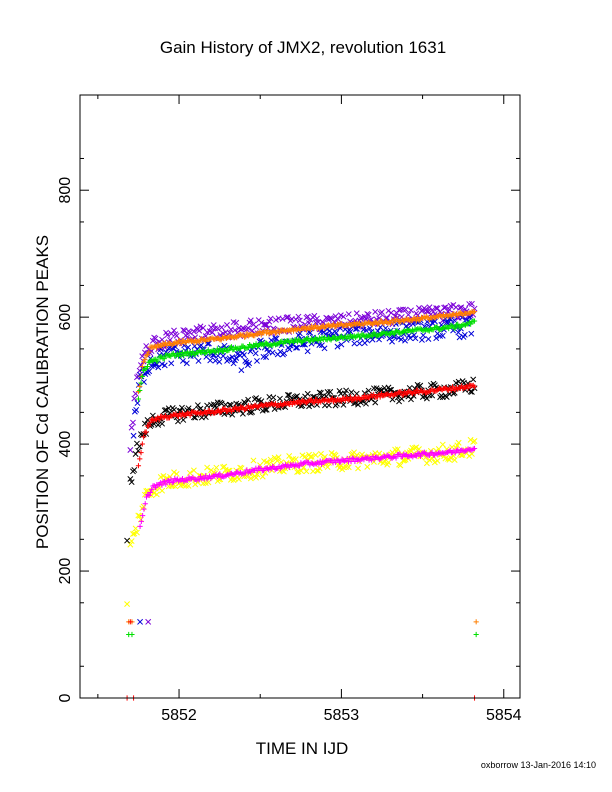 The image size is (612, 792). I want to click on x-tick-label: 5854, so click(504, 715).